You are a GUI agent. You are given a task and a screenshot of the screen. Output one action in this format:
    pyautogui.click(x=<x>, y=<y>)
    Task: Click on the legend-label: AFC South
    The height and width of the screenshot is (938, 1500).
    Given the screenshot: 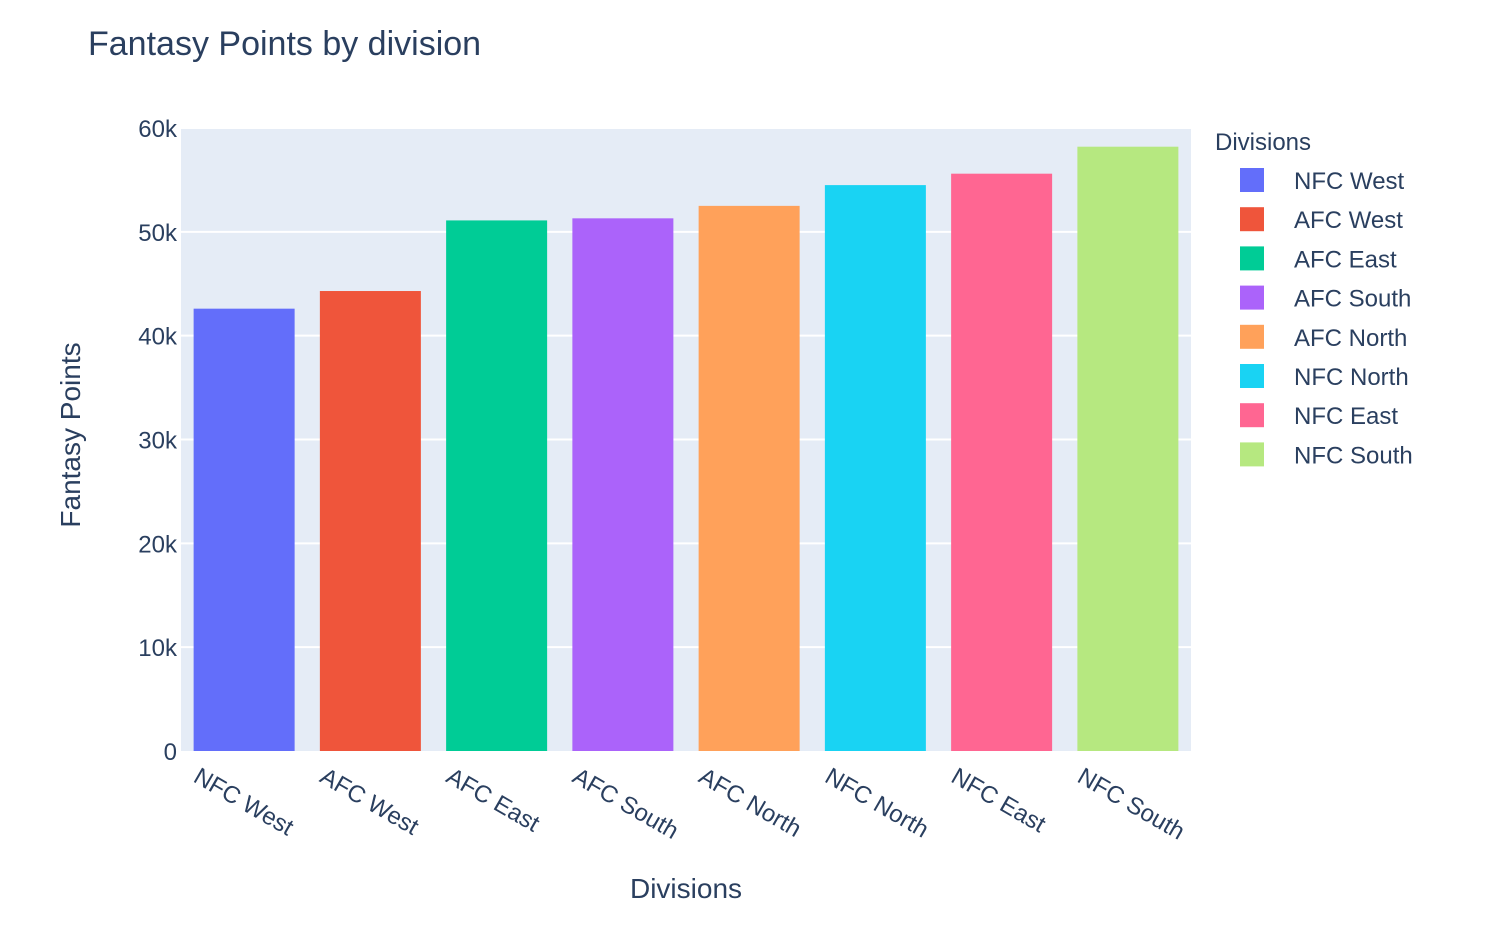 What is the action you would take?
    pyautogui.click(x=1352, y=299)
    